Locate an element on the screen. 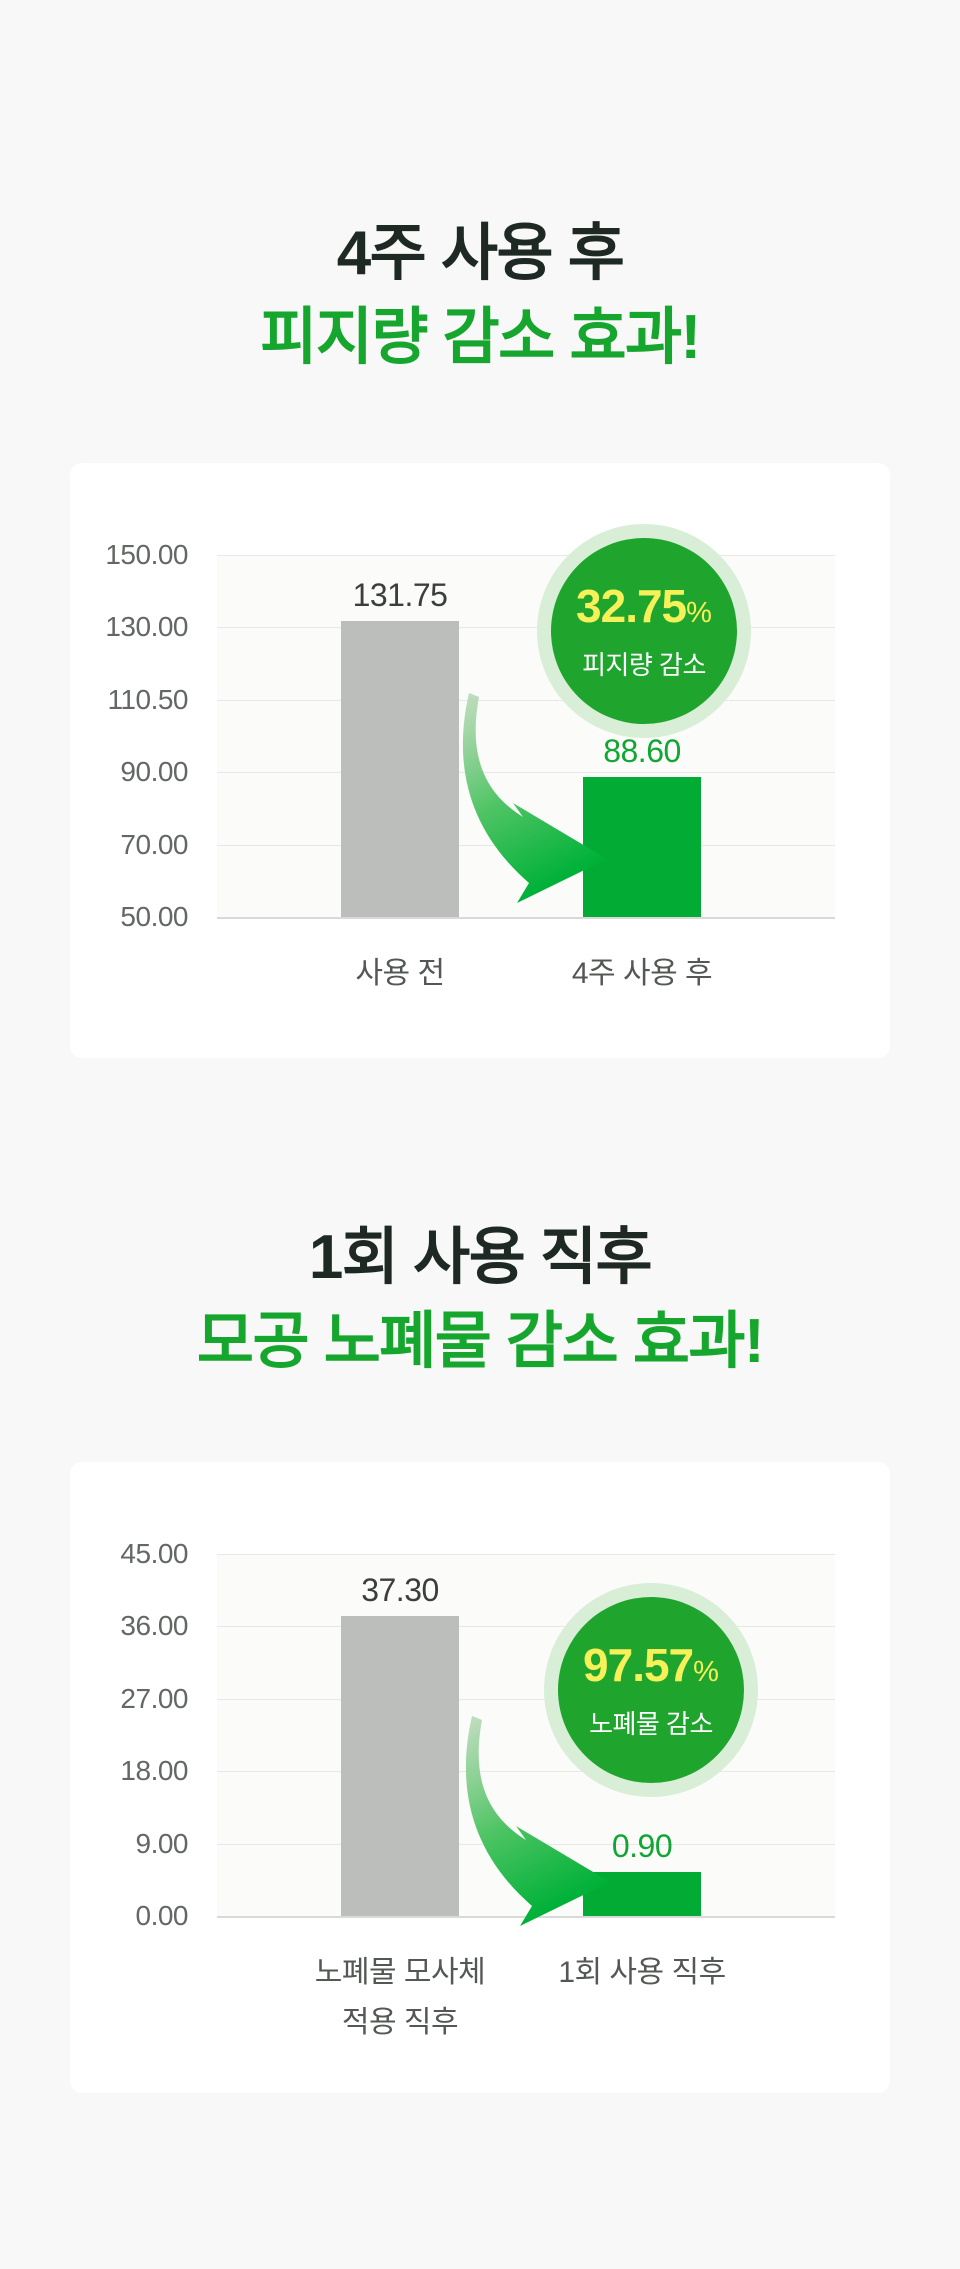 The width and height of the screenshot is (960, 2269). section1-title: 4주 사용 후 피지량 감소 효과! is located at coordinates (480, 296).